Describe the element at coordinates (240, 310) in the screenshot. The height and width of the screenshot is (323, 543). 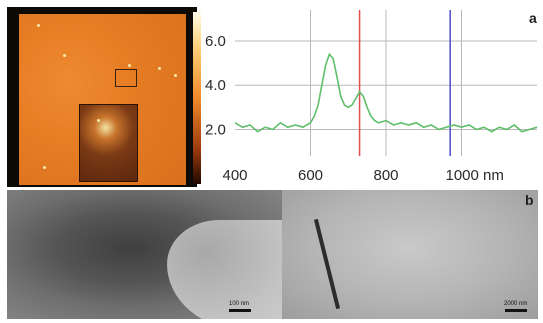
I see `tem-left-scale-bar` at that location.